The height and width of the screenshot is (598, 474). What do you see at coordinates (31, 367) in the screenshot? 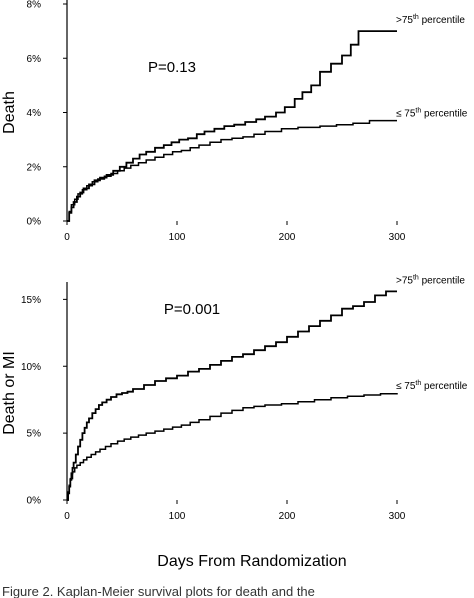
I see `y-tick-label: 10%` at bounding box center [31, 367].